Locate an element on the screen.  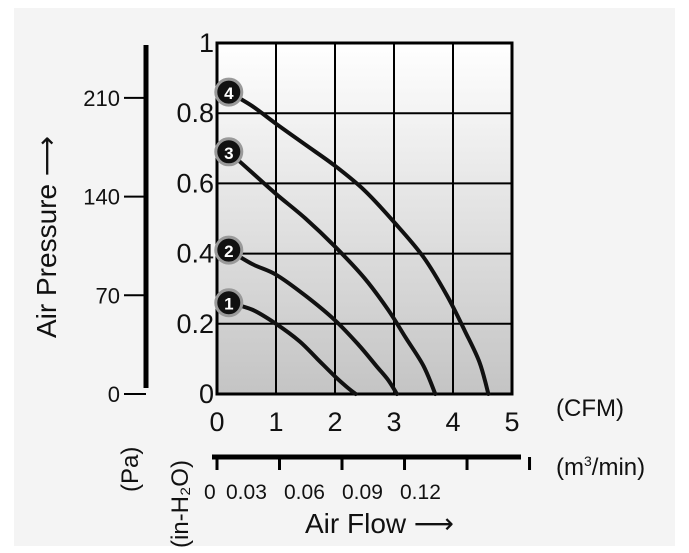
x-axis-tick-labels: 0 1 2 3 4 5 is located at coordinates (364, 422).